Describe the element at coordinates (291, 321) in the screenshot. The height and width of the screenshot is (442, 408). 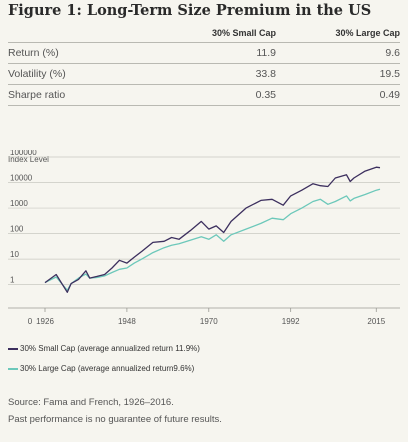
I see `x-tick-label: 1992` at that location.